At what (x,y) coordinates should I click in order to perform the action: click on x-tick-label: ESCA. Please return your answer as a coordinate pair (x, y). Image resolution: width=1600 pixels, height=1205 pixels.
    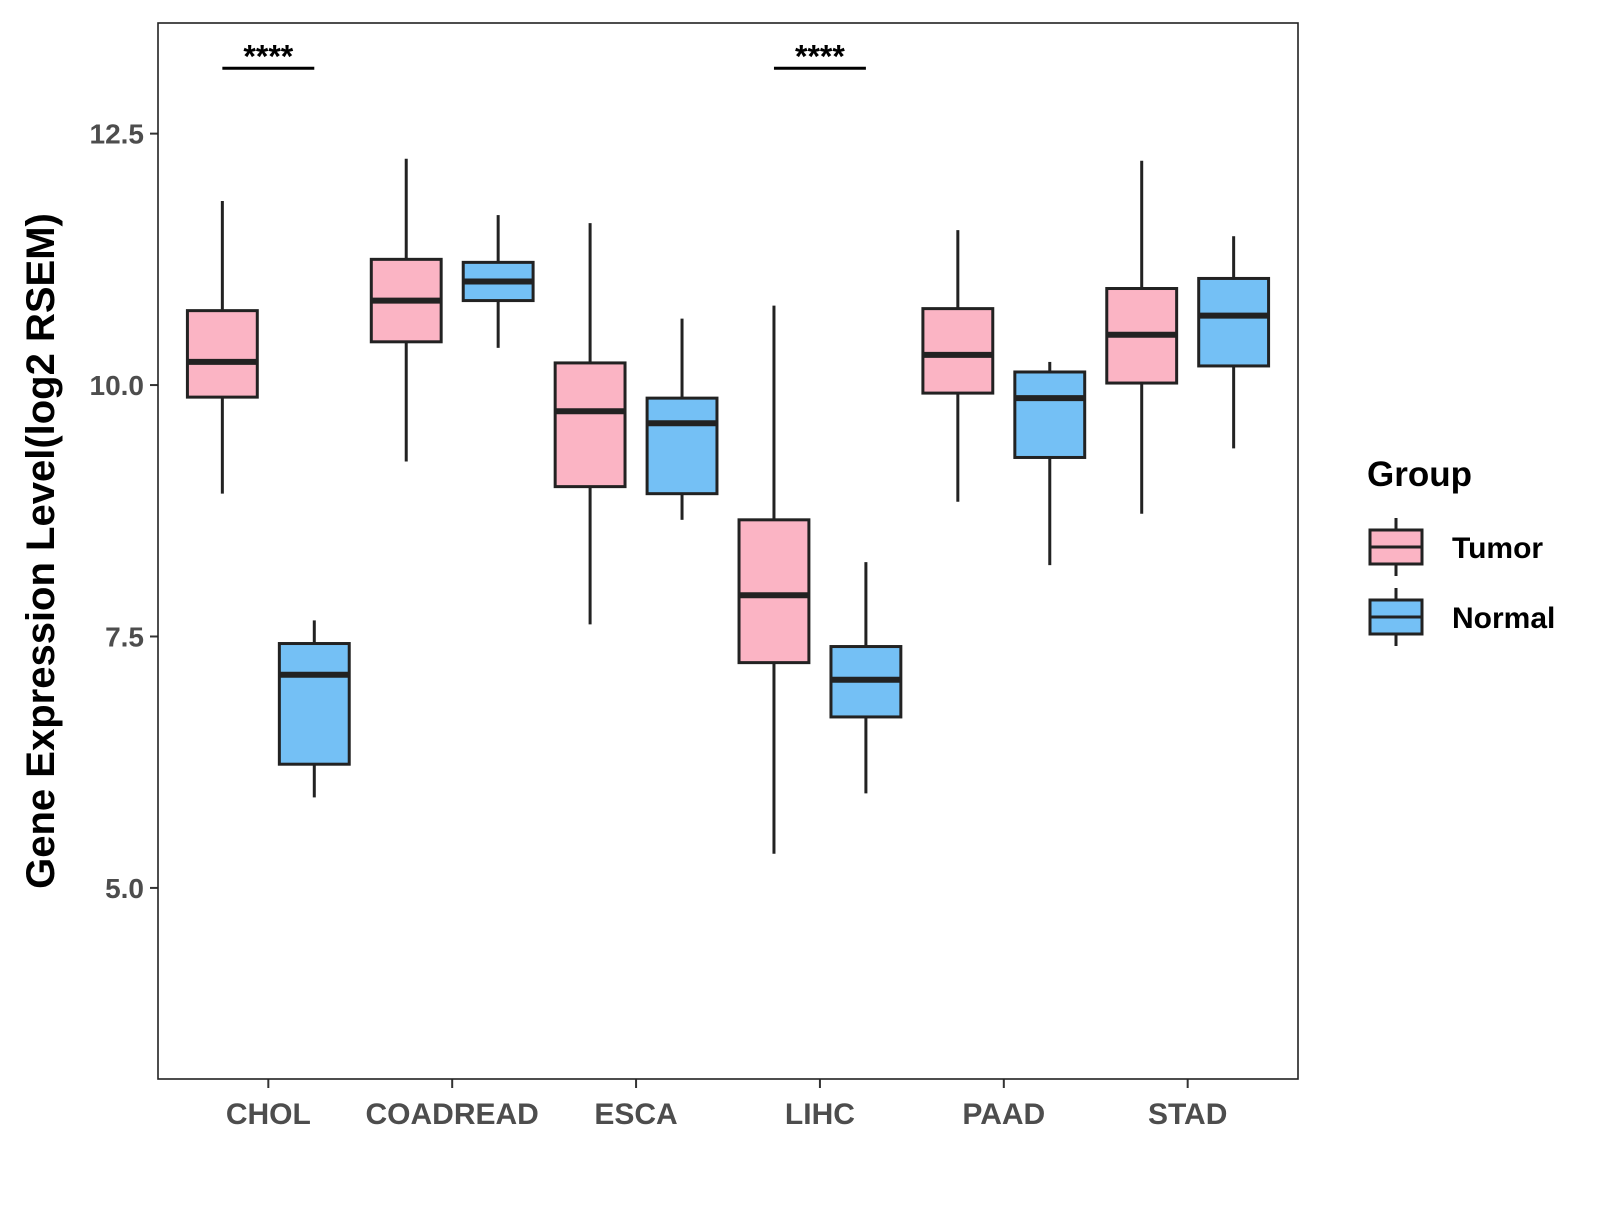
    Looking at the image, I should click on (635, 1114).